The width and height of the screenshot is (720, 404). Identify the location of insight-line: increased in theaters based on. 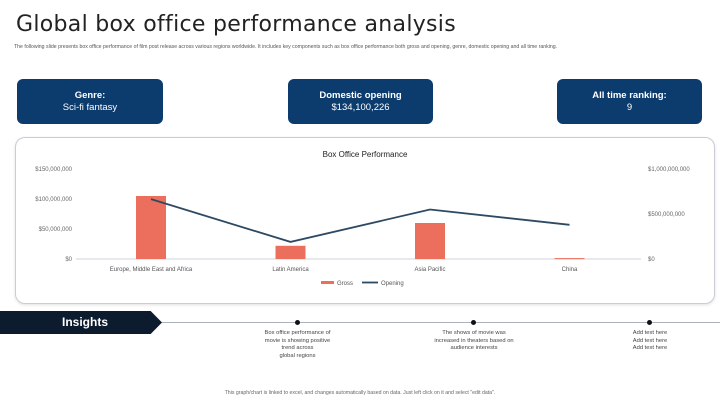
(474, 340).